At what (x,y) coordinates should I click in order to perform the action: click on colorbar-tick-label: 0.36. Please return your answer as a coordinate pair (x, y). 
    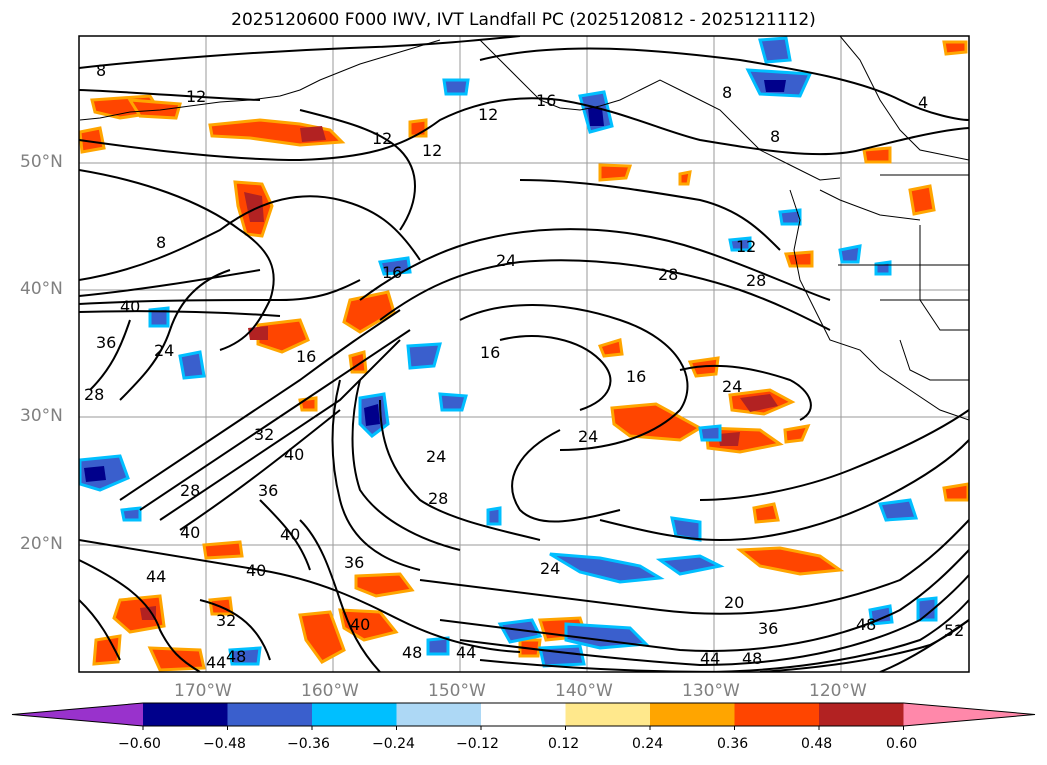
    Looking at the image, I should click on (733, 744).